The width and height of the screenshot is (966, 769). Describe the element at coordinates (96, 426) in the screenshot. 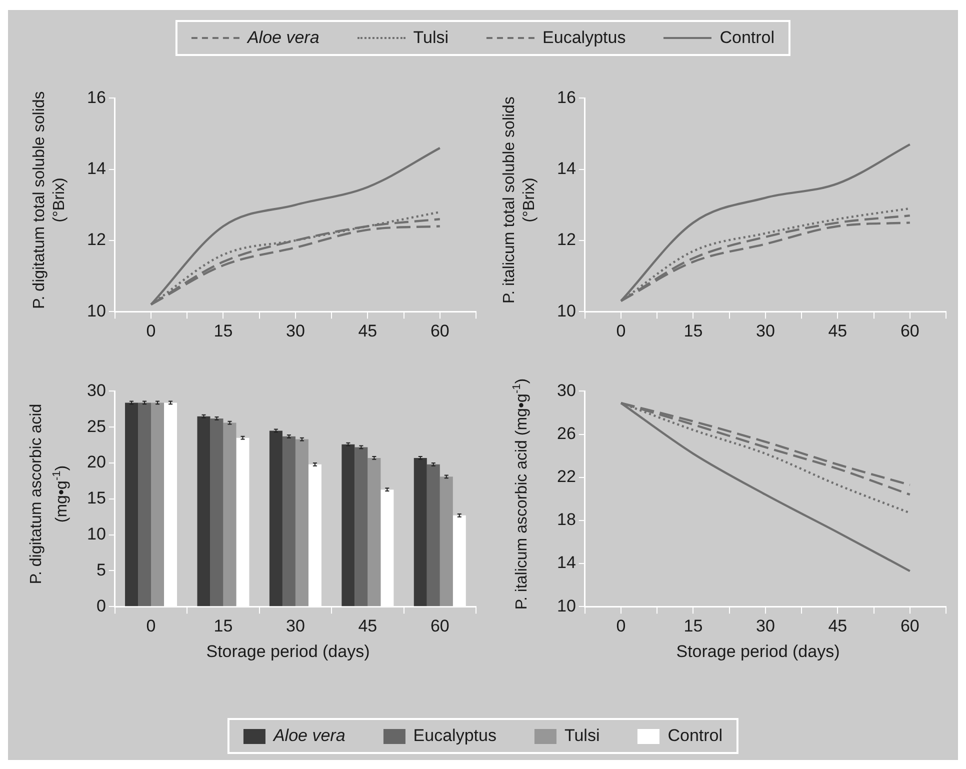

I see `y-tick-label: 25` at that location.